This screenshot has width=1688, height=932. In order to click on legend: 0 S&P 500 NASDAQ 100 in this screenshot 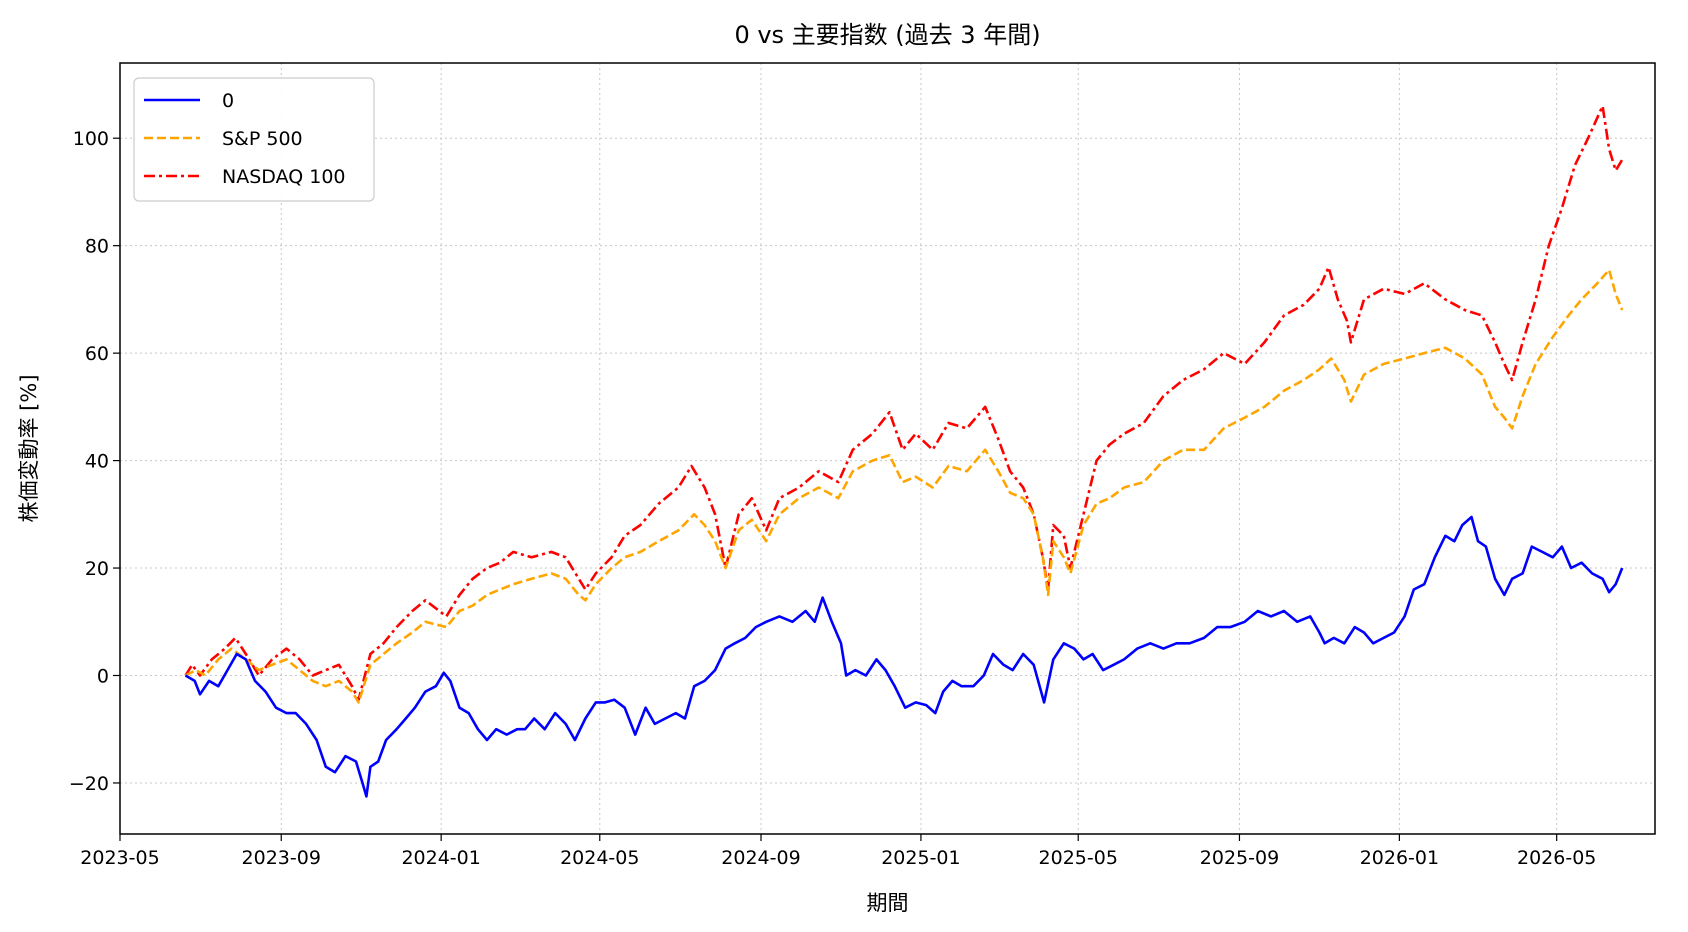, I will do `click(254, 139)`.